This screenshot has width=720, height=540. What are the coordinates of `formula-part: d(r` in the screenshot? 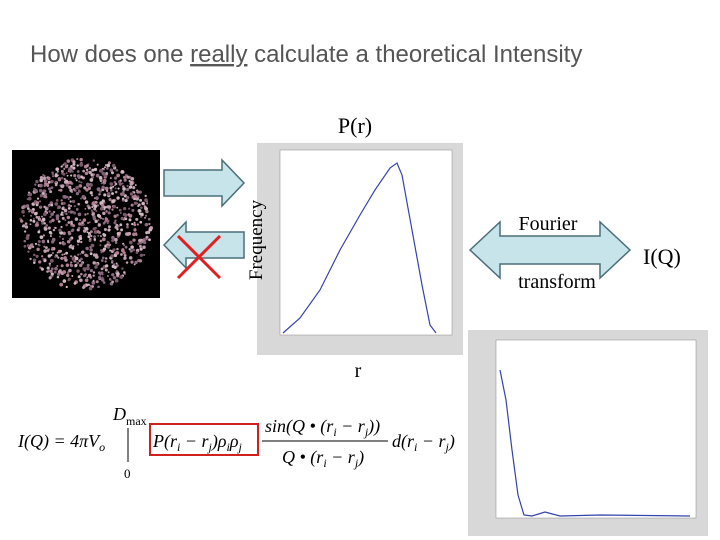 It's located at (403, 441).